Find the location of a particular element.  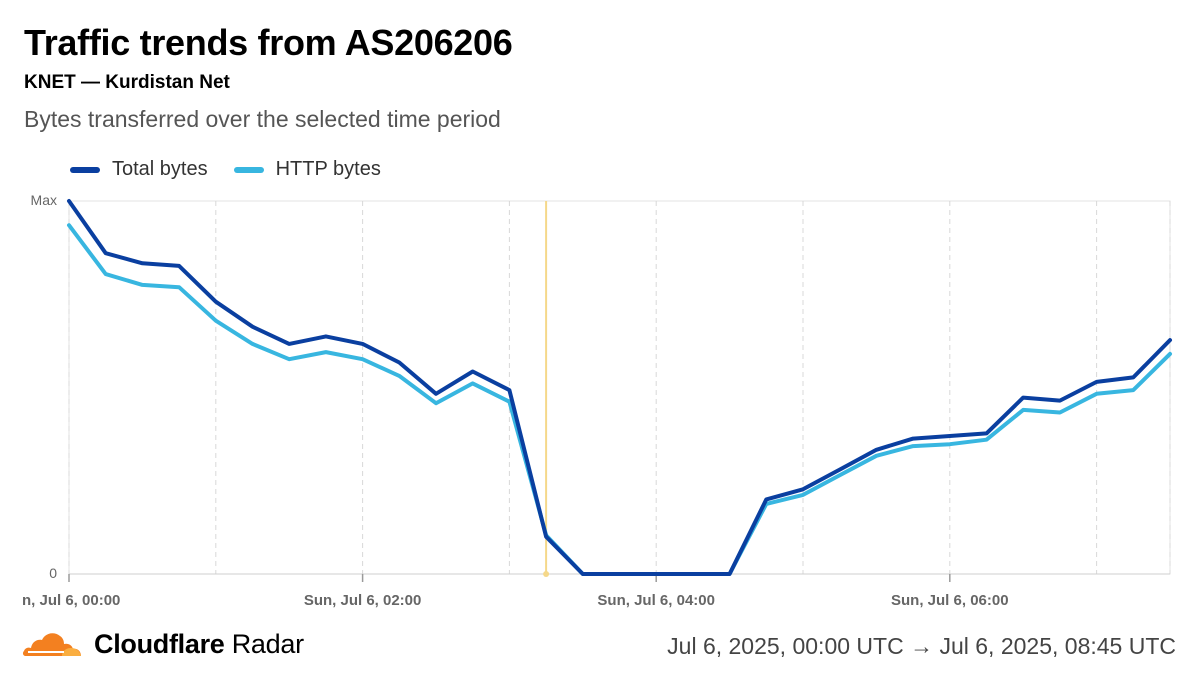

legend-swatch-http-bytes is located at coordinates (248, 169).